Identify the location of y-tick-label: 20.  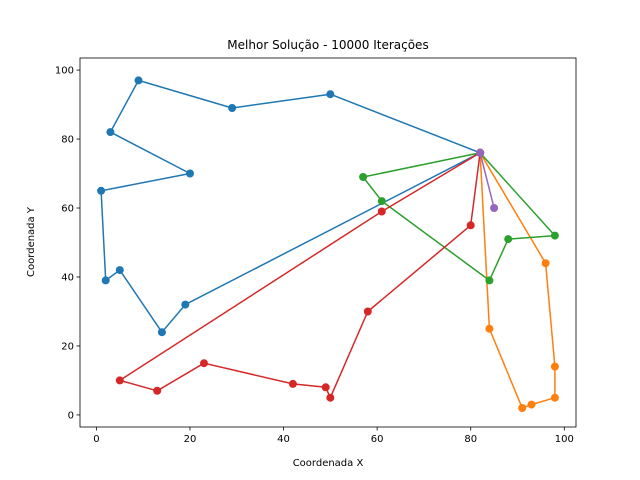
(67, 346).